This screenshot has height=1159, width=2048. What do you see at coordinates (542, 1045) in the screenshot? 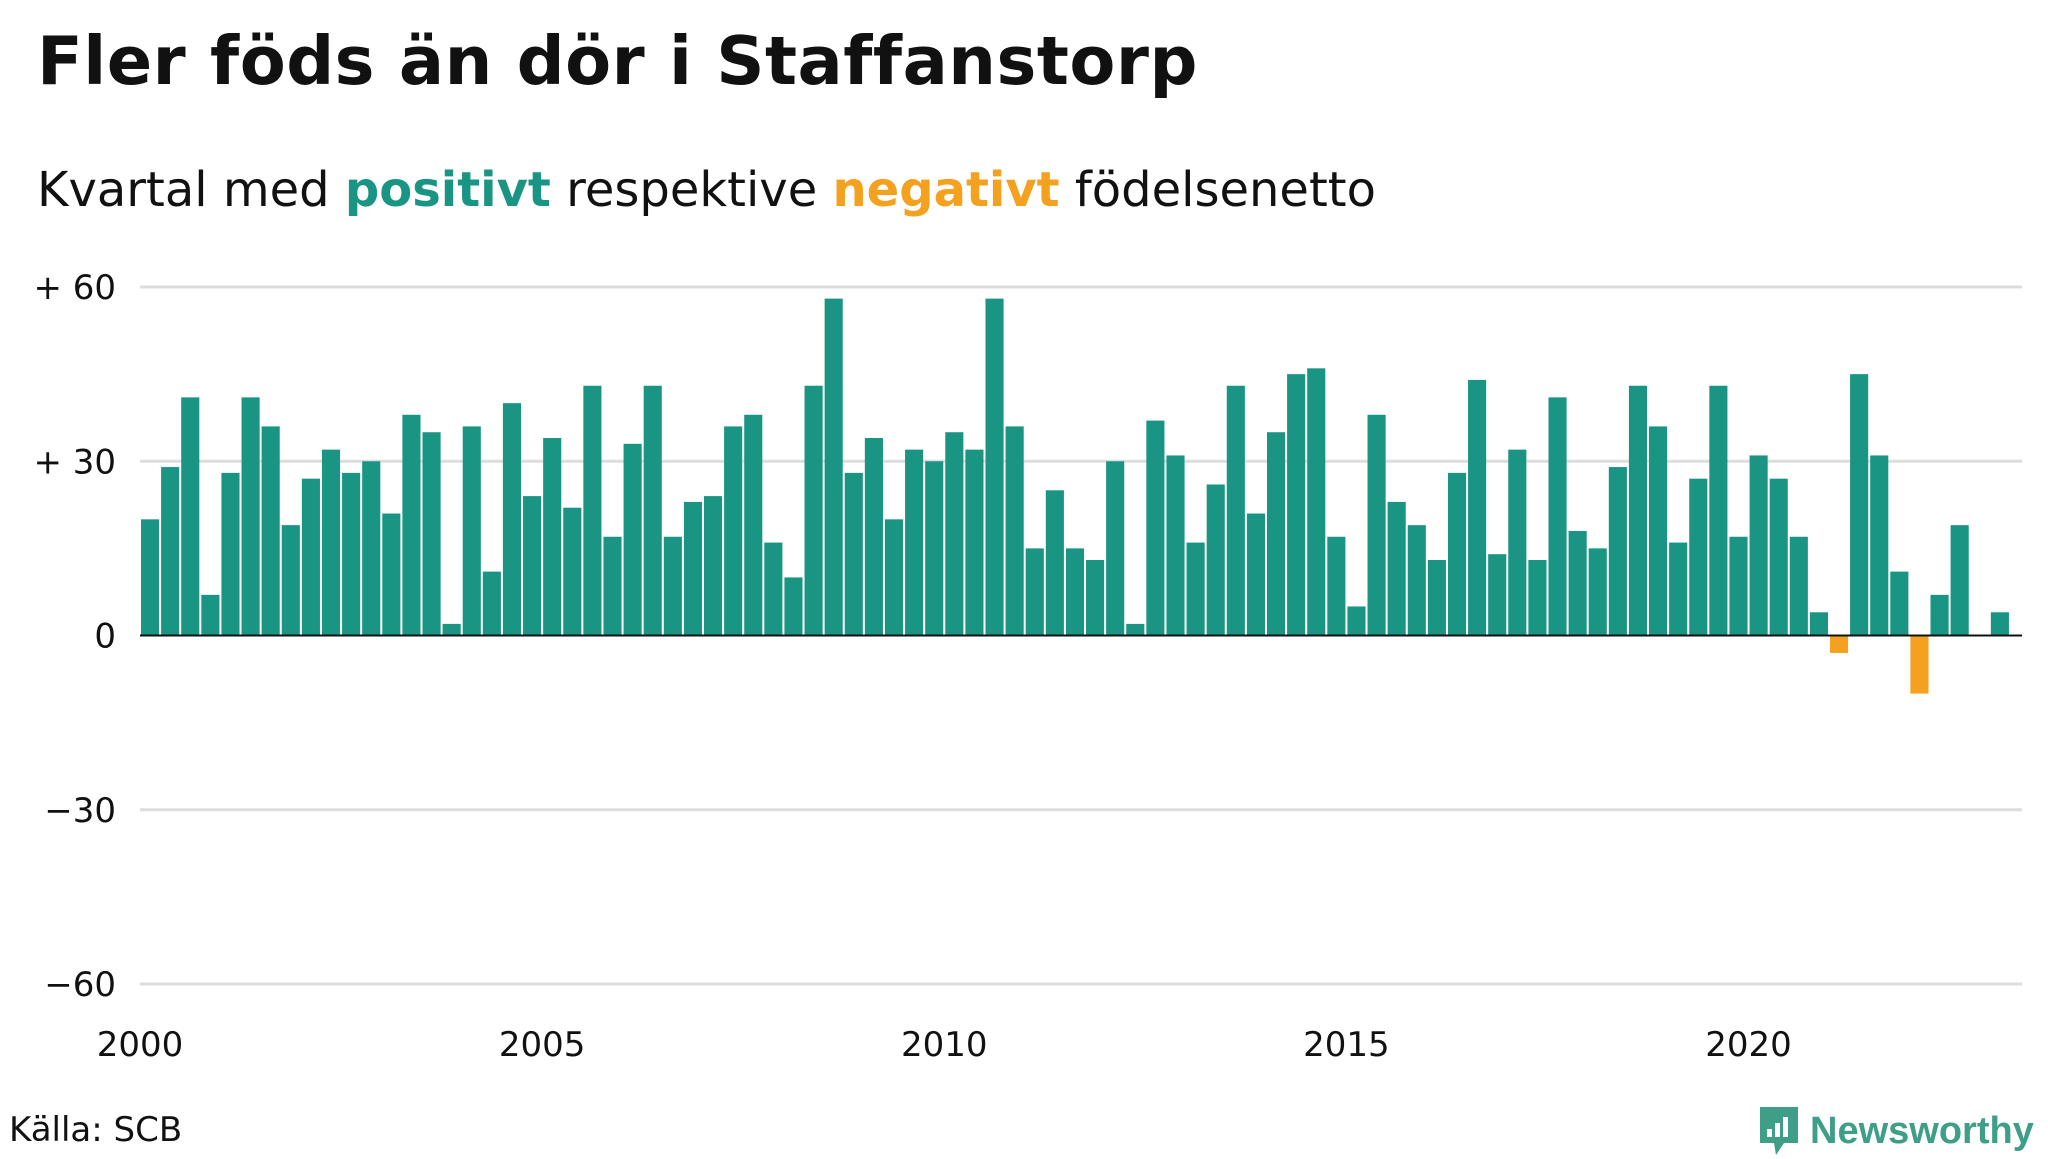
I see `x-tick-label: 2005` at bounding box center [542, 1045].